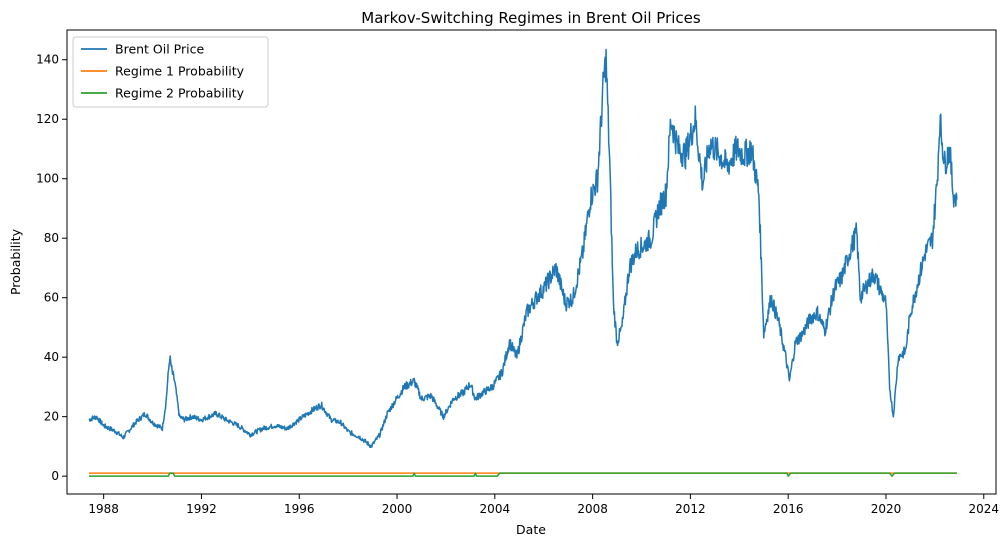 The height and width of the screenshot is (546, 1006). I want to click on legend-box, so click(170, 72).